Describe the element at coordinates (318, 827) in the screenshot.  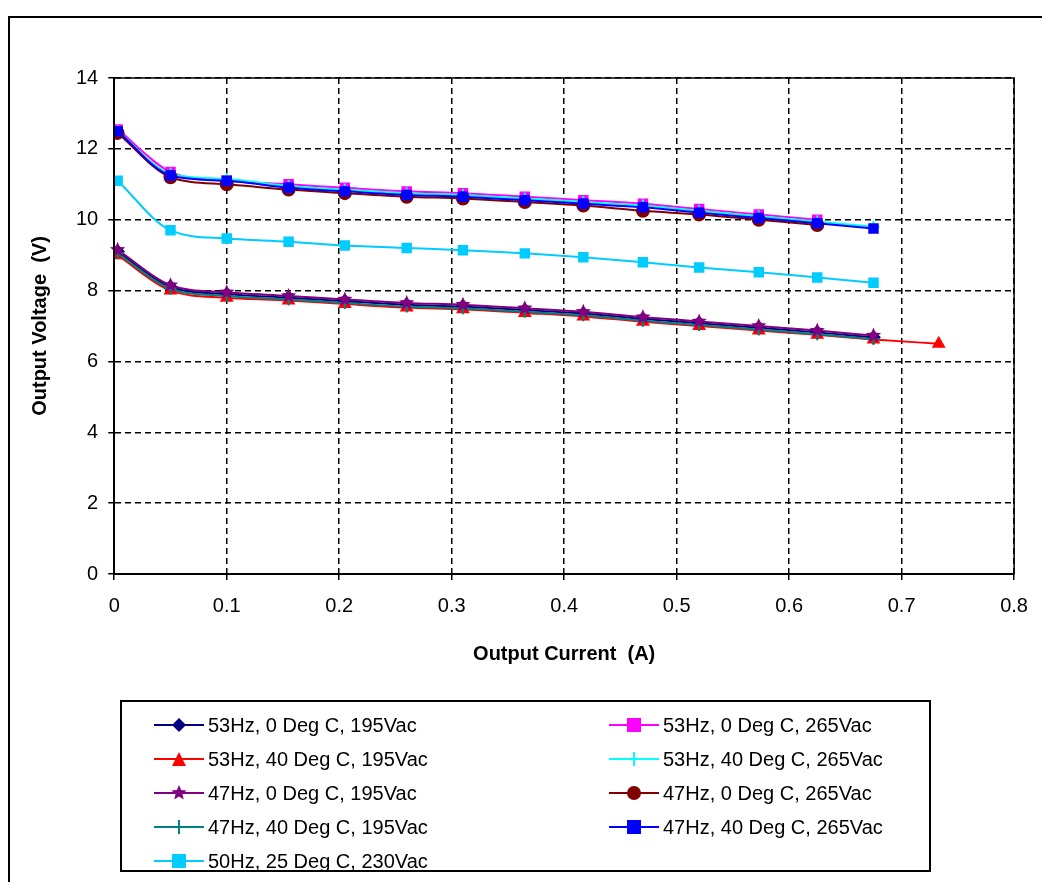
I see `legend-label: 47Hz, 40 Deg C, 195Vac` at that location.